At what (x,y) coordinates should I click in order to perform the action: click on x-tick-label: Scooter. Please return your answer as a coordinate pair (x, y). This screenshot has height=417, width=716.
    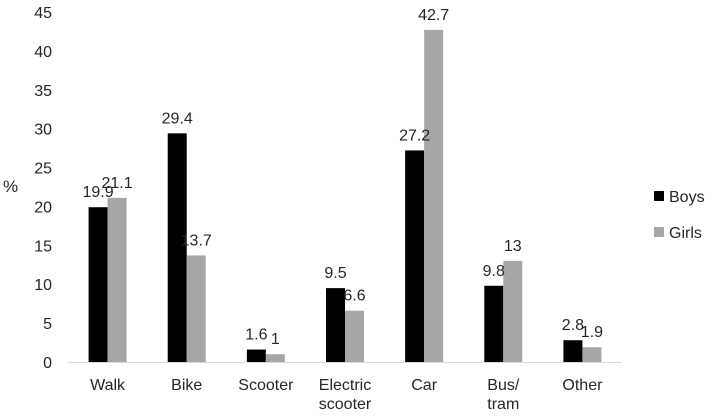
    Looking at the image, I should click on (266, 385).